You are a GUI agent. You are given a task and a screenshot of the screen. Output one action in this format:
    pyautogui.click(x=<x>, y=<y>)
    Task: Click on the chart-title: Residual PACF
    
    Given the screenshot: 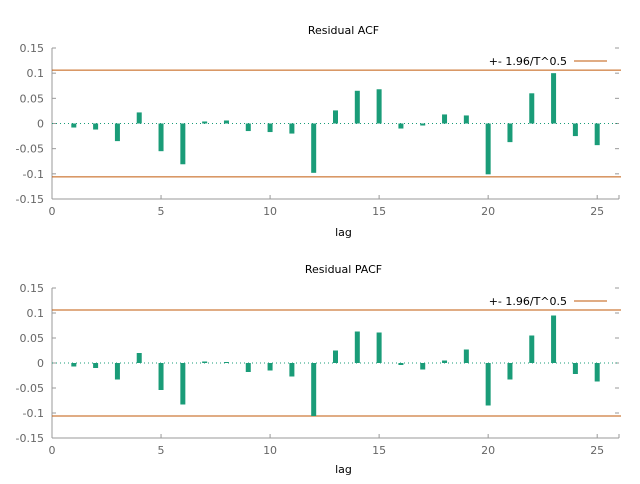 What is the action you would take?
    pyautogui.click(x=343, y=269)
    